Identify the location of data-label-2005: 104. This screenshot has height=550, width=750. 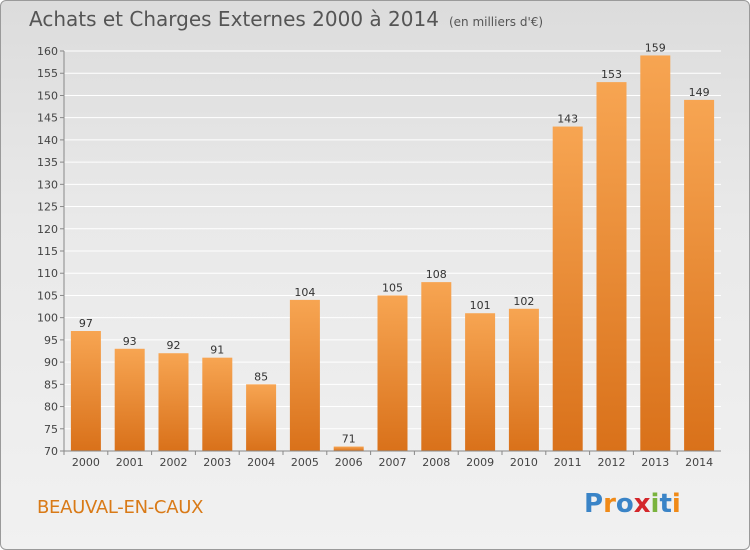
(304, 292).